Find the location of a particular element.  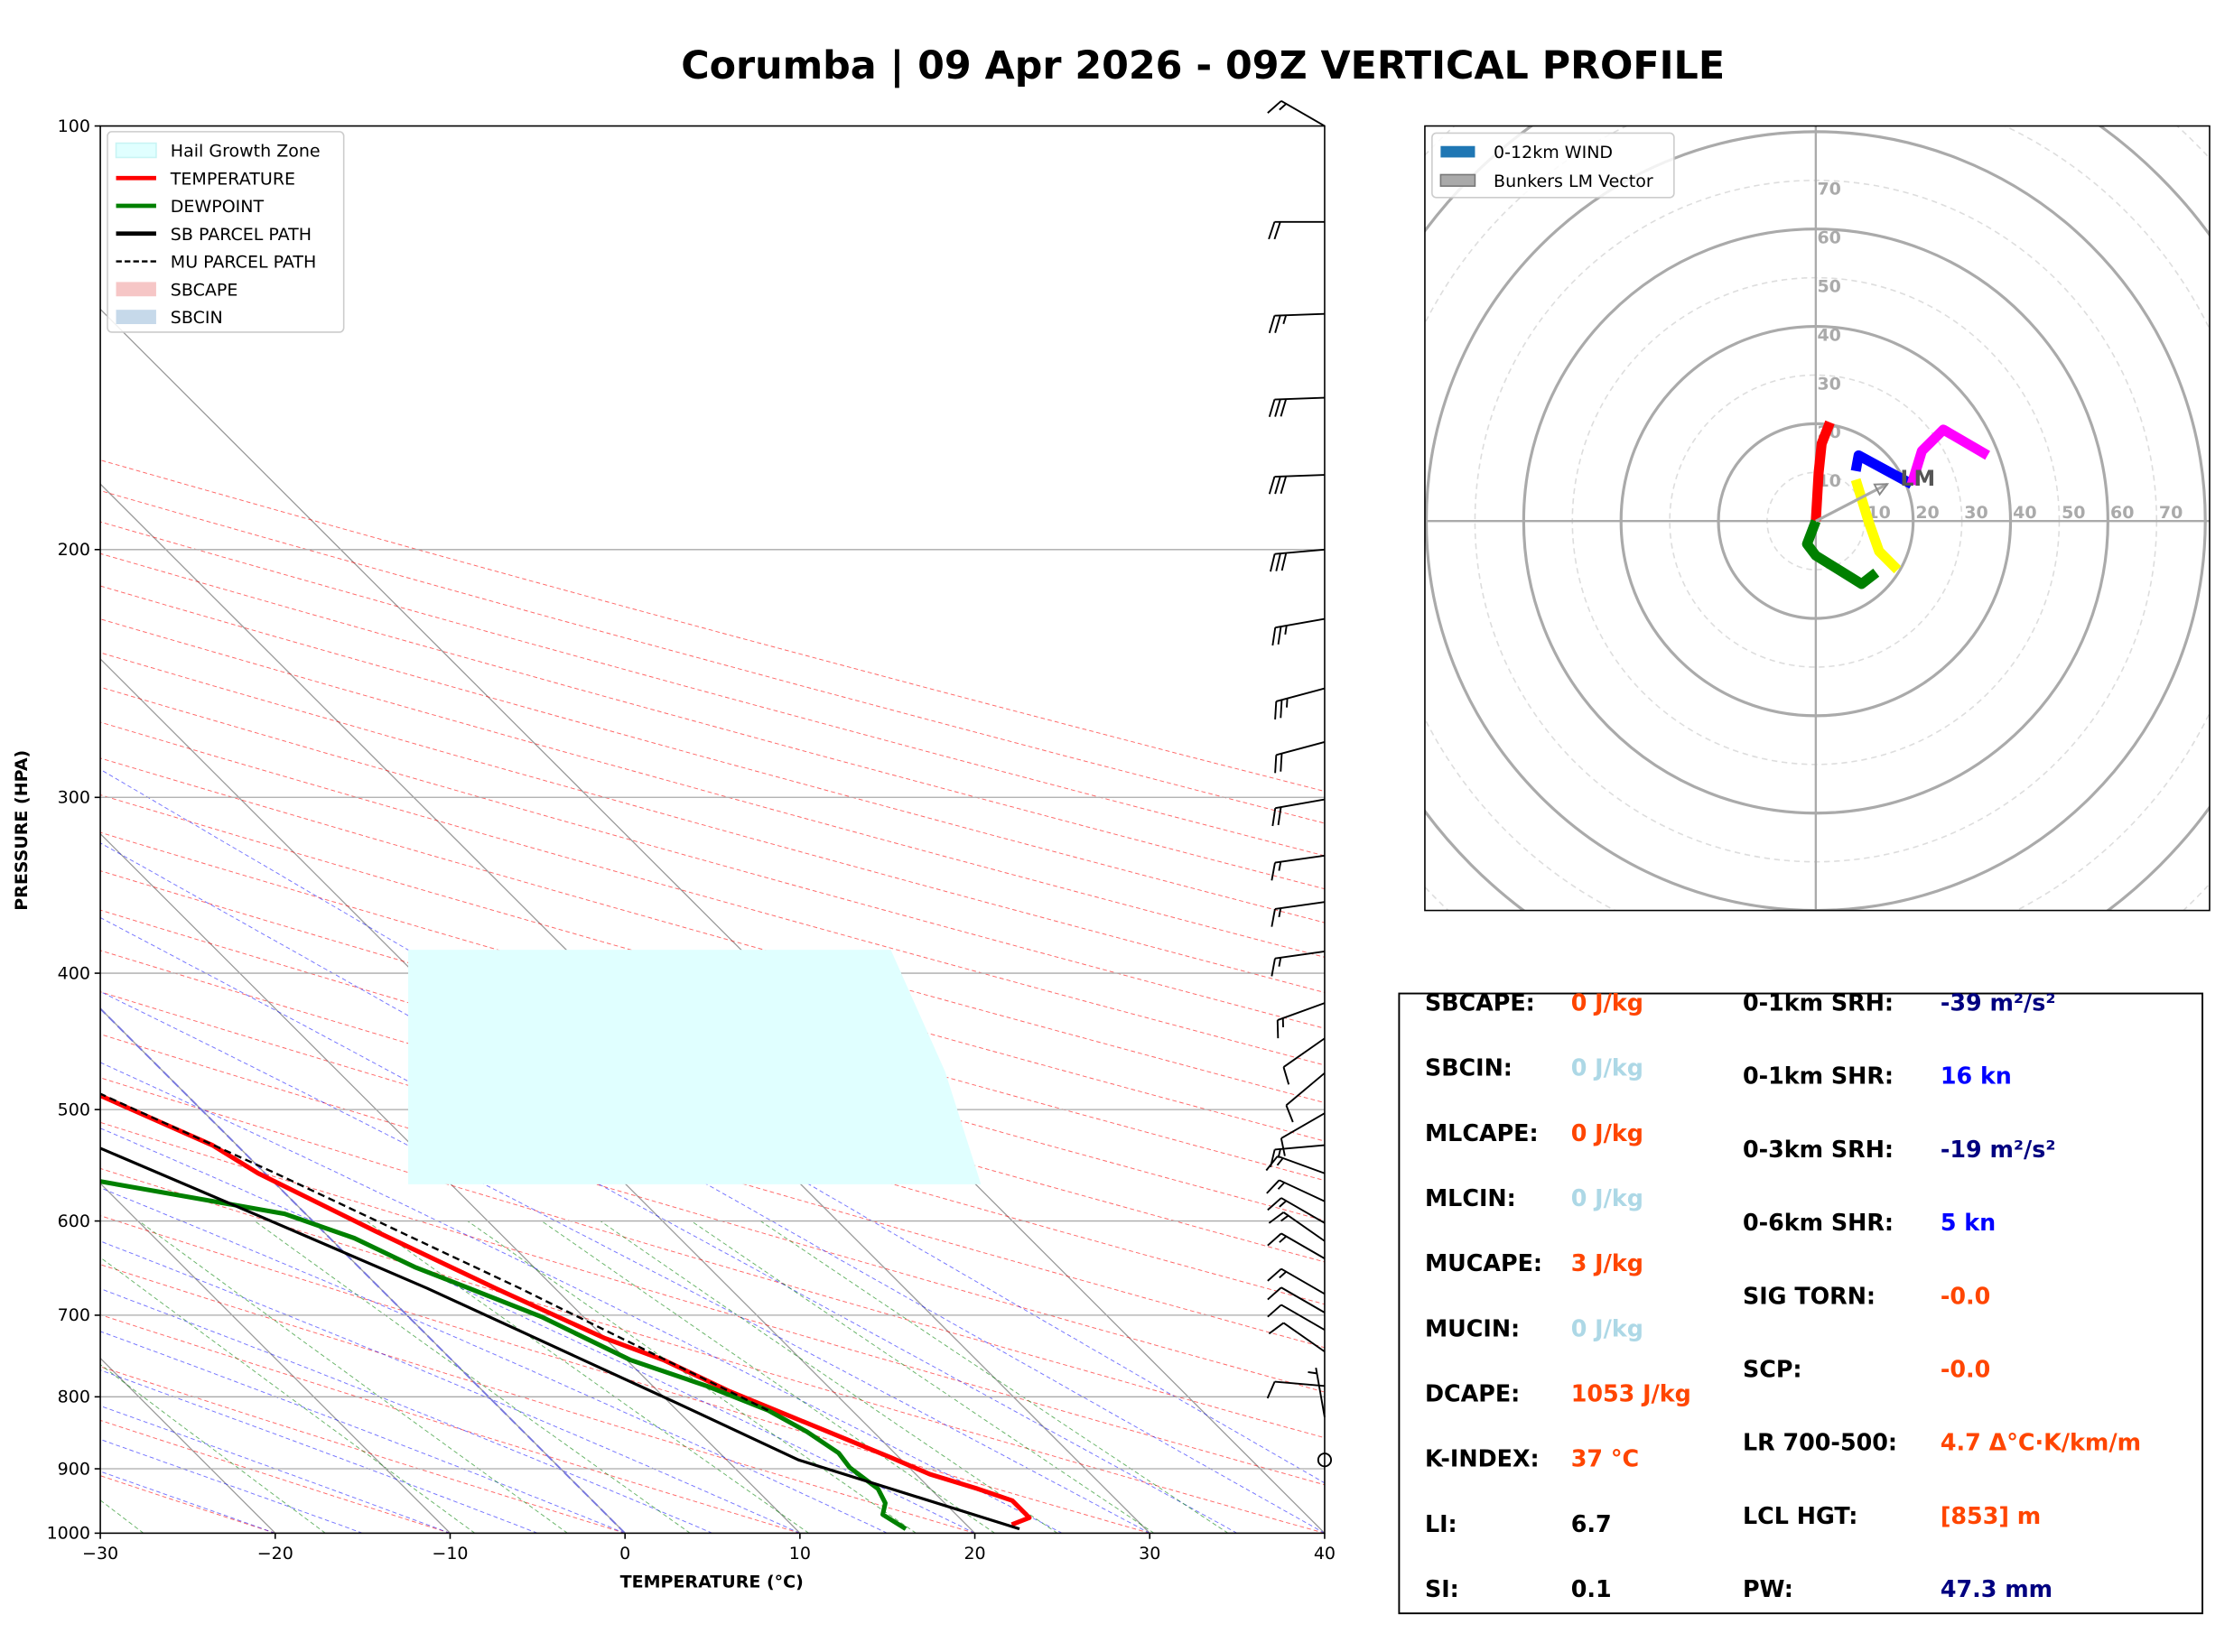

dewpoint-line is located at coordinates (504, 1355).